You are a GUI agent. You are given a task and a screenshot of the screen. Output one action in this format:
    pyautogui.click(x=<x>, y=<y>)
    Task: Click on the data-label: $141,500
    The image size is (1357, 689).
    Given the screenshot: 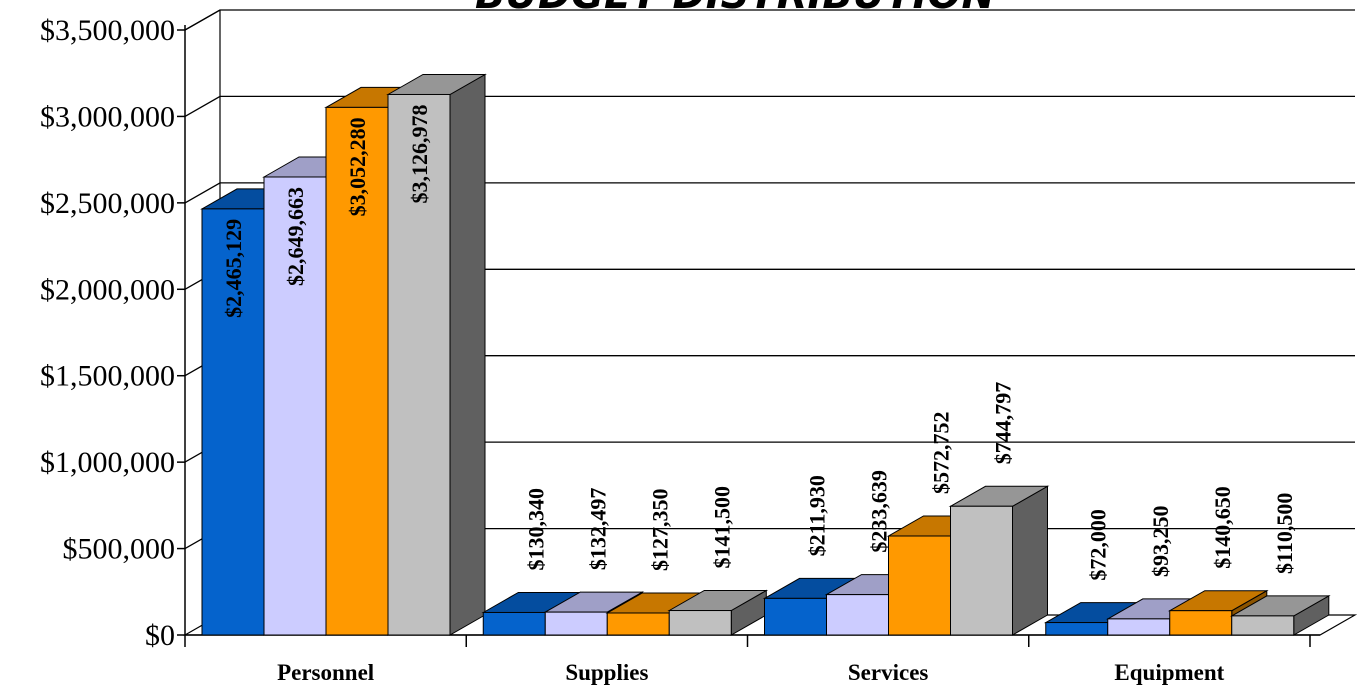 What is the action you would take?
    pyautogui.click(x=721, y=527)
    